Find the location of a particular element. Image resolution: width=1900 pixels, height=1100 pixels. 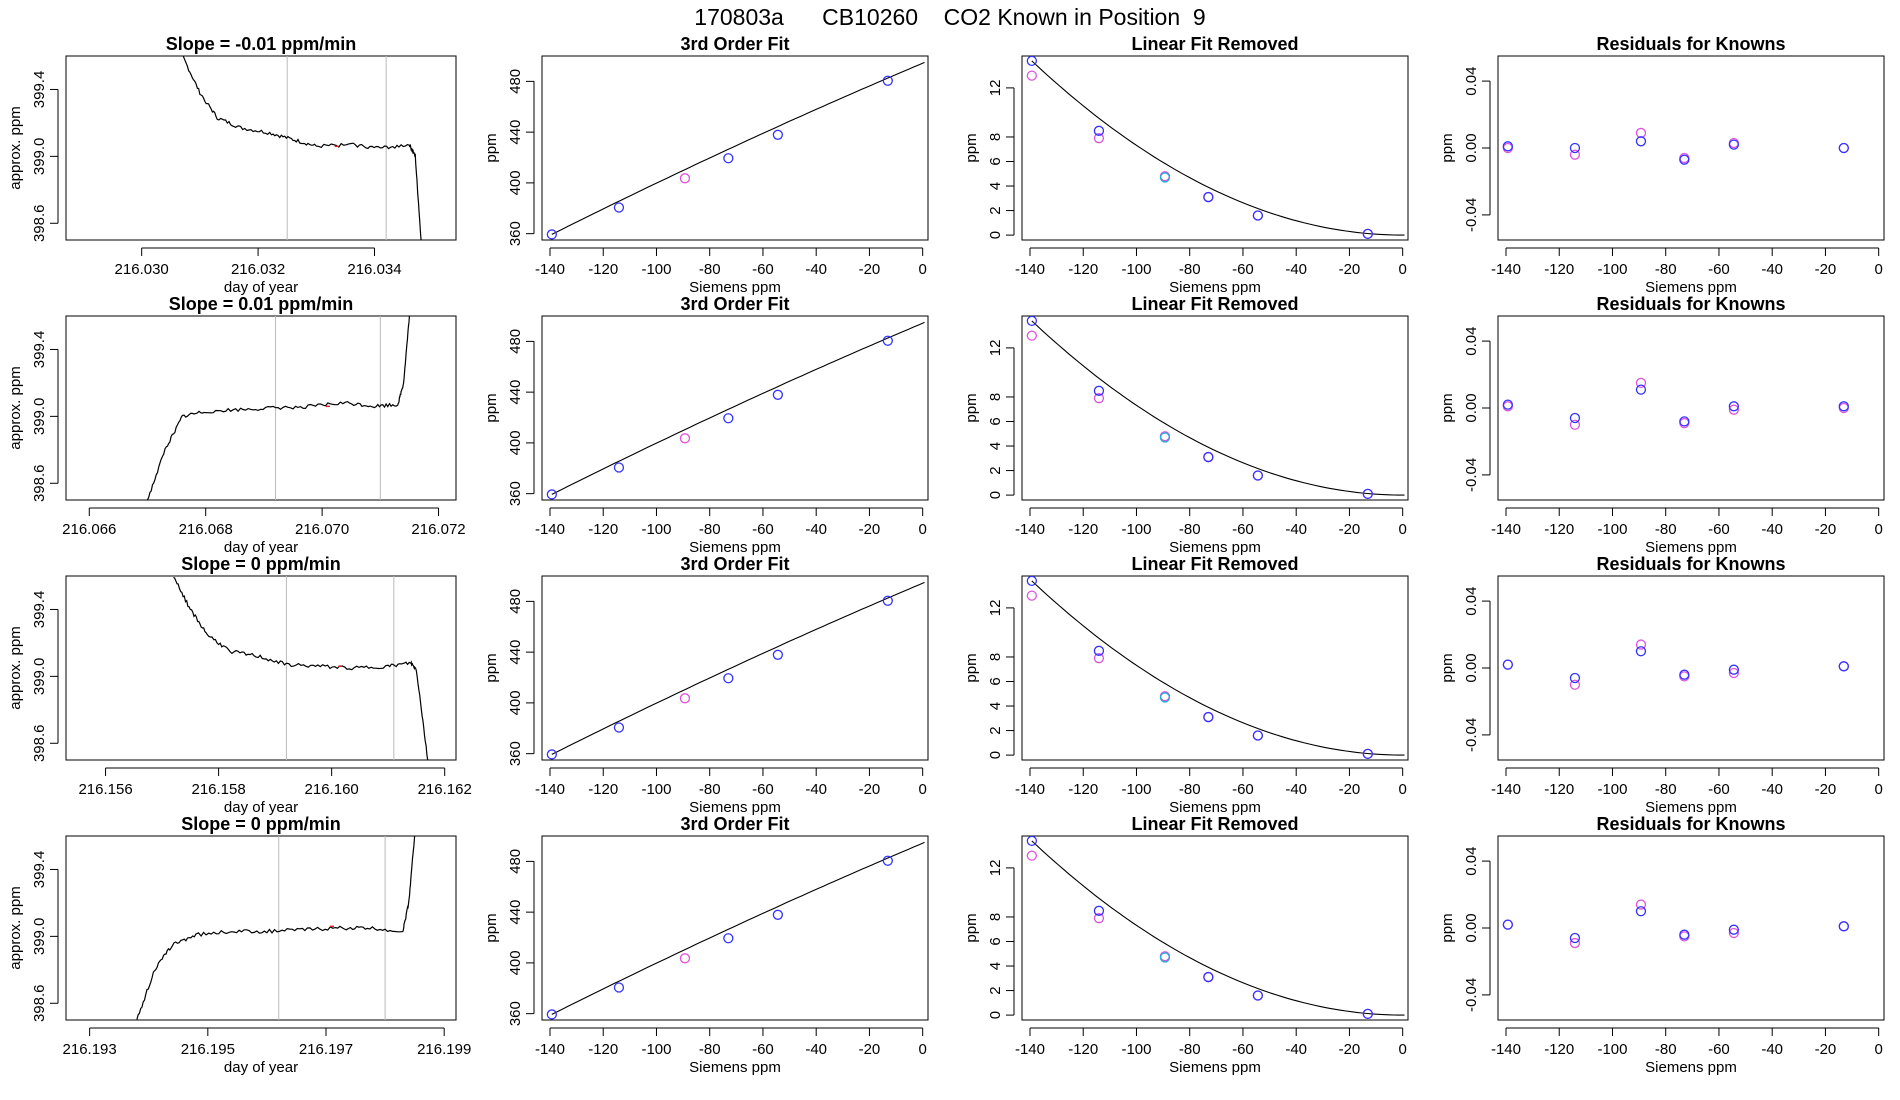

x-tick-label: 216.162 is located at coordinates (445, 789).